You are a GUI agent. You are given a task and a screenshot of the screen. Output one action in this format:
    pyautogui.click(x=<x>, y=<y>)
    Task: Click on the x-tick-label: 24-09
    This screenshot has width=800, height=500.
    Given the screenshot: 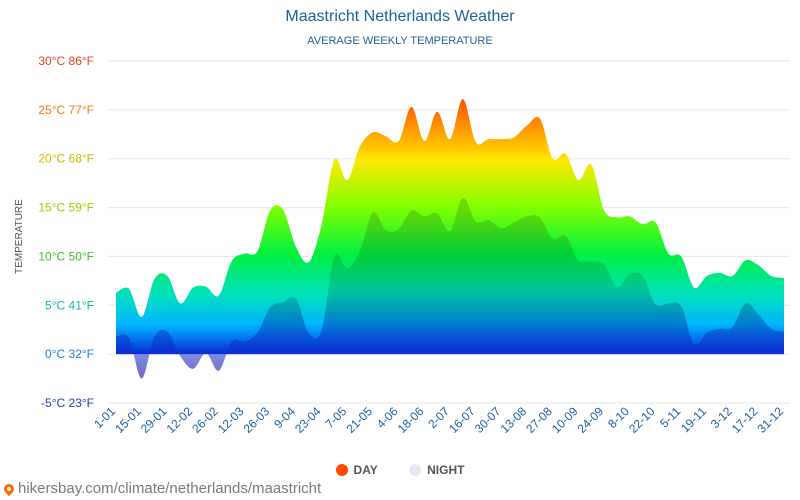 What is the action you would take?
    pyautogui.click(x=591, y=420)
    